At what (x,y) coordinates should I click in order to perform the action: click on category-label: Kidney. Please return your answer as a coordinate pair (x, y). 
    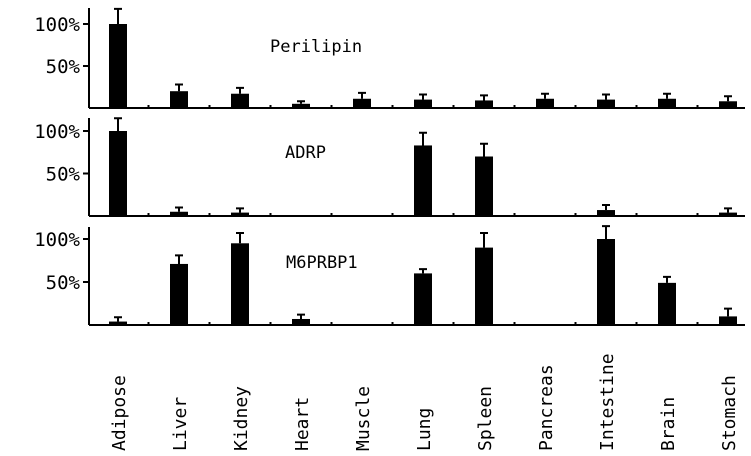
    Looking at the image, I should click on (241, 418).